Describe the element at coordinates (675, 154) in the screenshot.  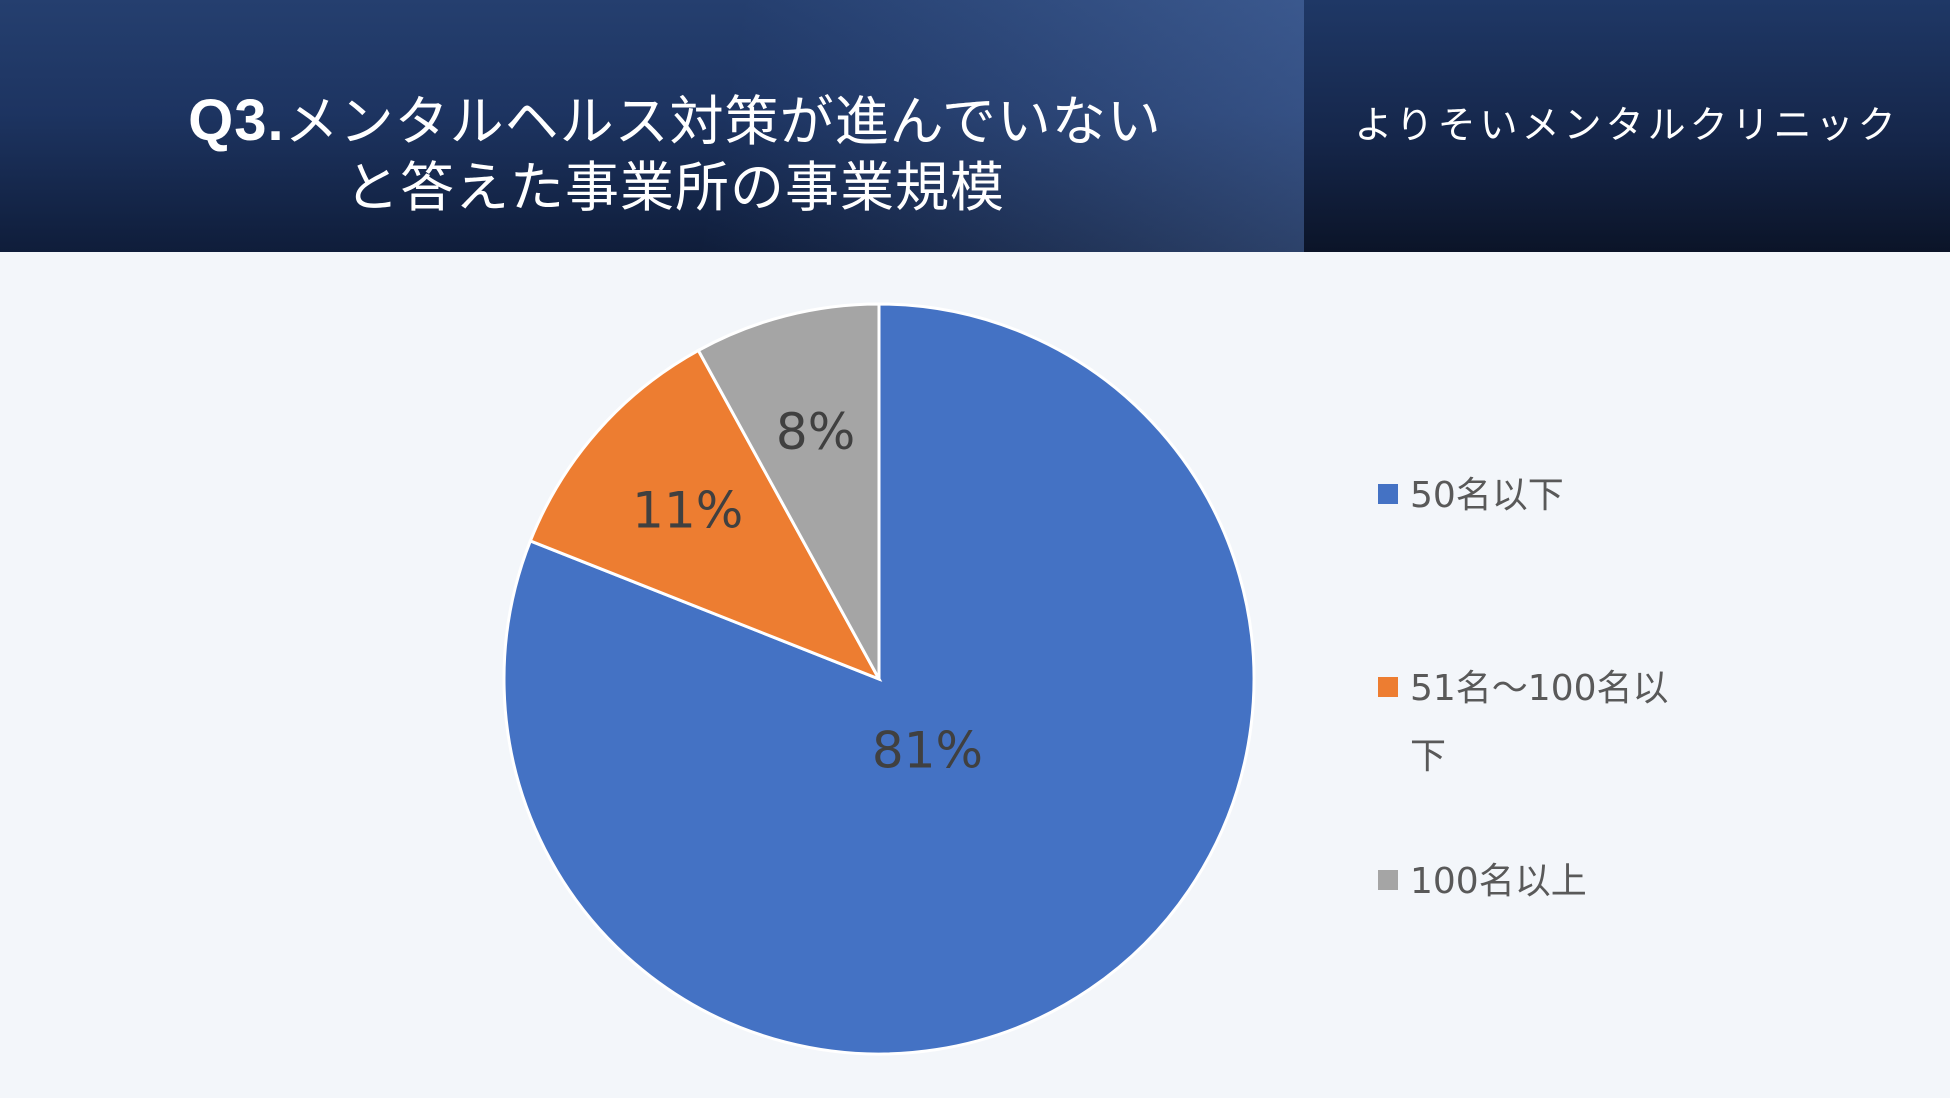
I see `page-title: Q3.メンタルヘルス対策が進んでいない と答えた事業所の事業規模` at that location.